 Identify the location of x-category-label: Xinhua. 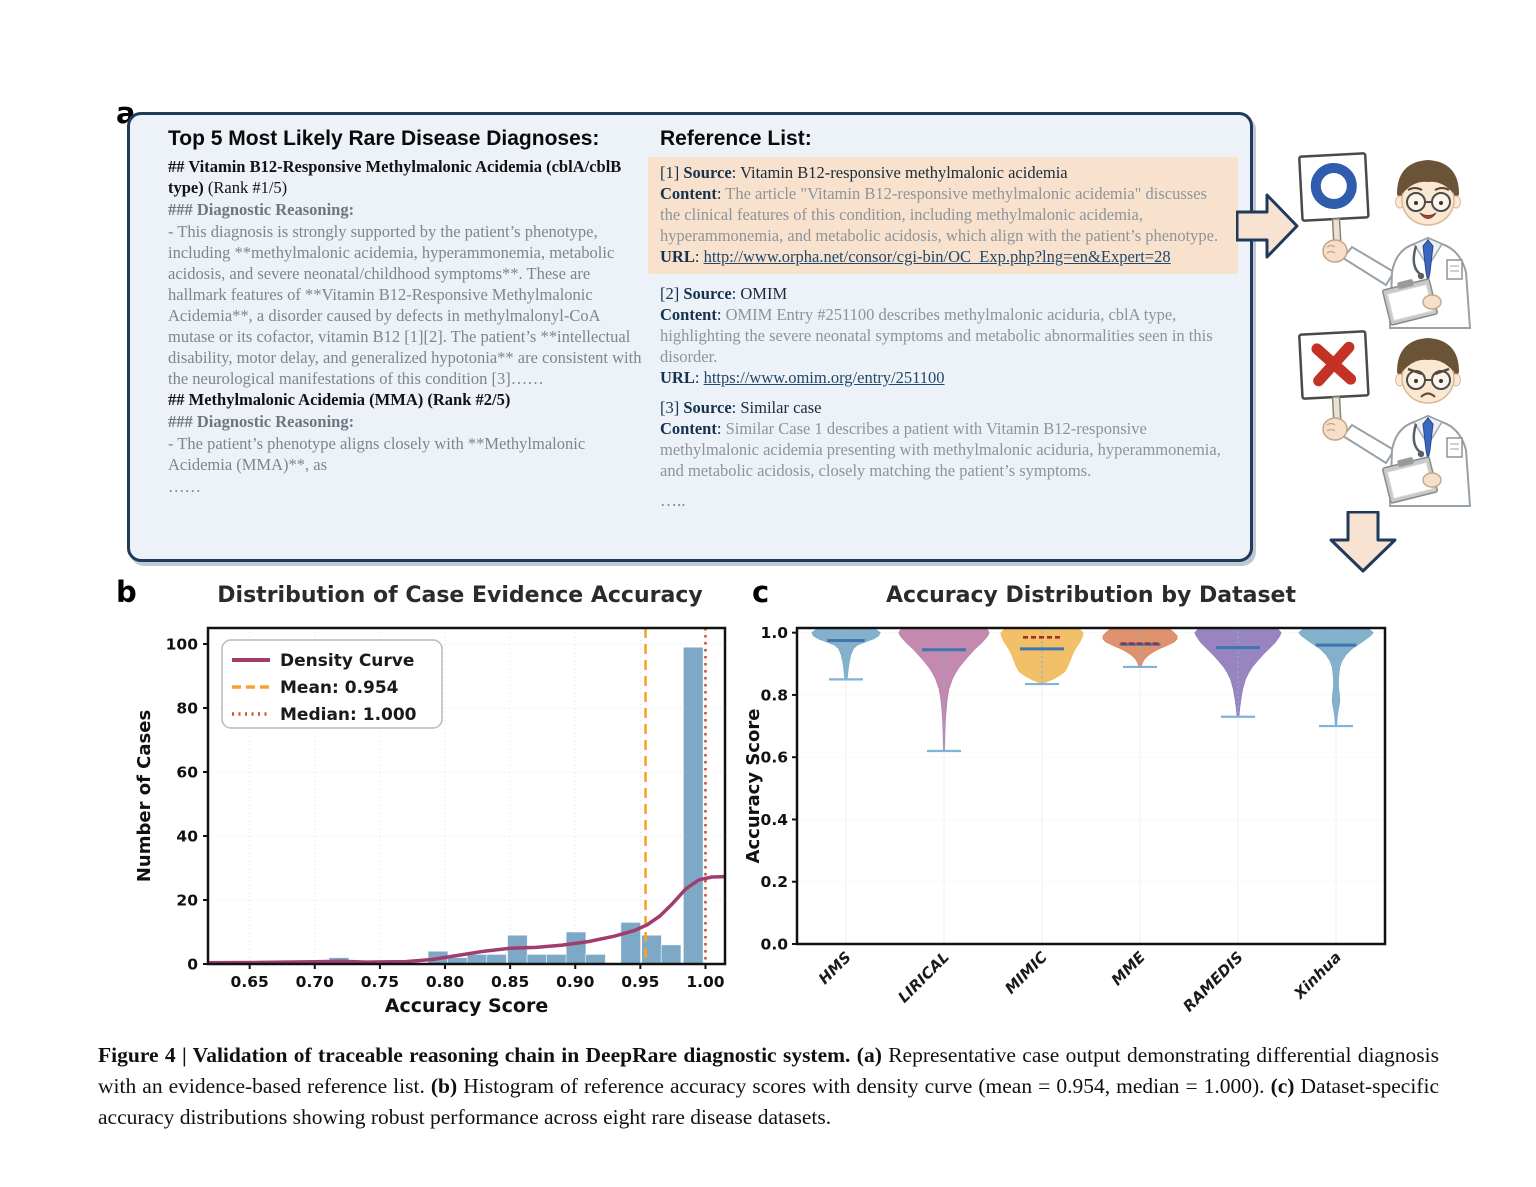
(1317, 975).